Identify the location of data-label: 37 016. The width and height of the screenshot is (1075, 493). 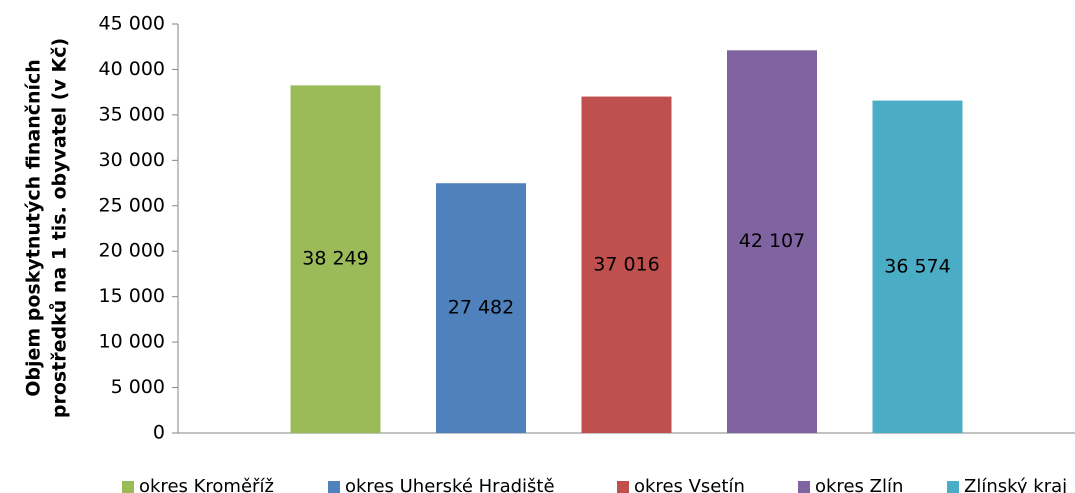
(626, 264).